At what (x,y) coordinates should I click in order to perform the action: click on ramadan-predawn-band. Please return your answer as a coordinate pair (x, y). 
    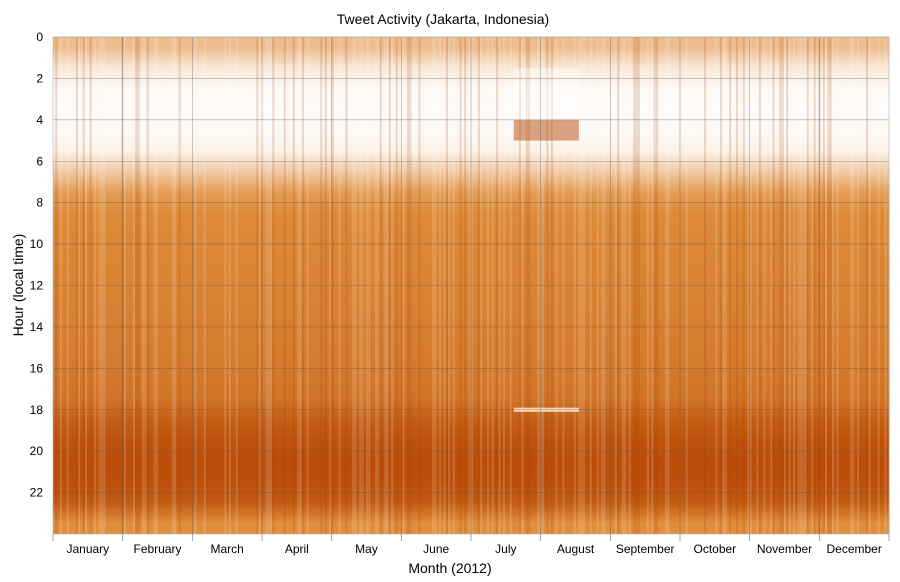
    Looking at the image, I should click on (546, 130).